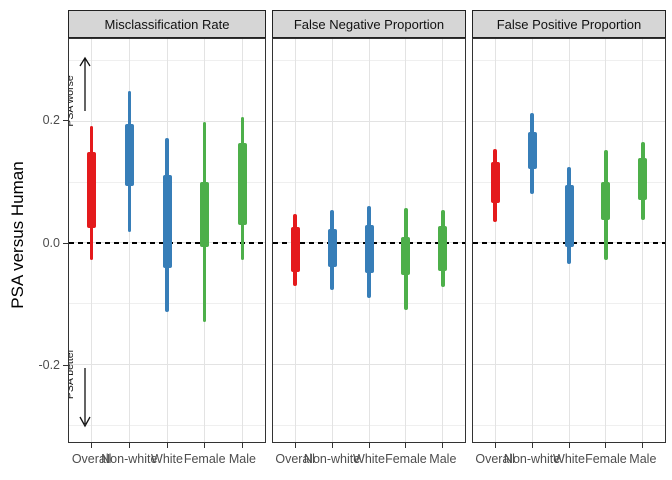 The image size is (672, 480). I want to click on psa-worse-label: PSA worse, so click(72, 101).